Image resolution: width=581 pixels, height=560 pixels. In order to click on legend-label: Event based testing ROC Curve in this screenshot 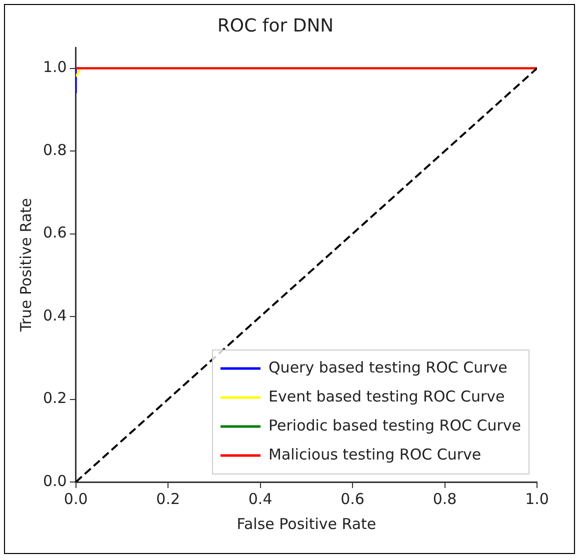, I will do `click(386, 396)`.